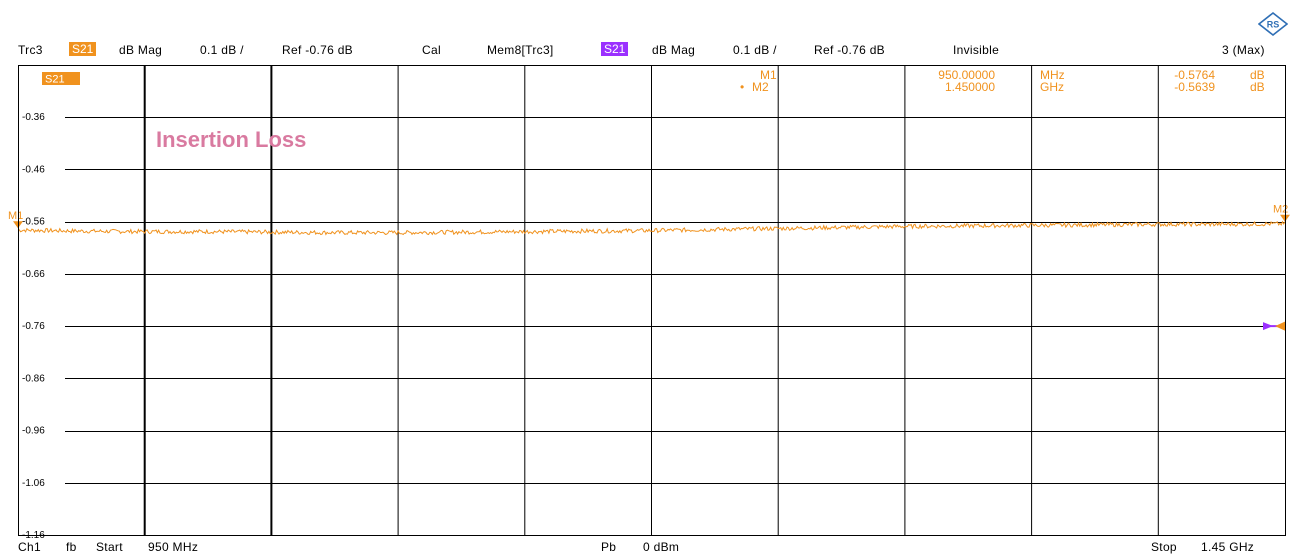  What do you see at coordinates (83, 49) in the screenshot?
I see `trace-param-badge: S21` at bounding box center [83, 49].